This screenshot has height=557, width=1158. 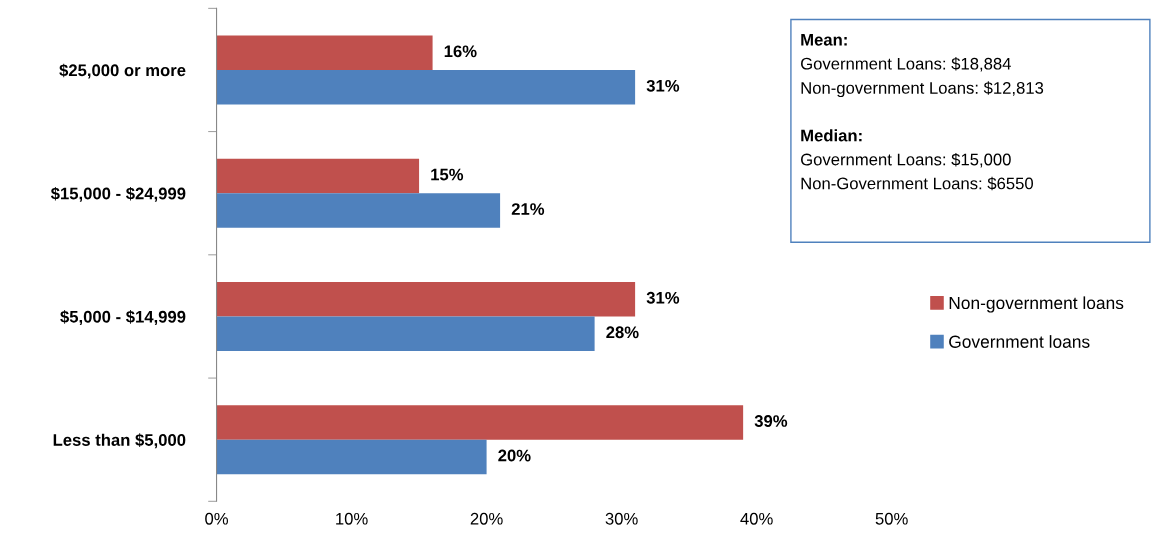 What do you see at coordinates (514, 455) in the screenshot?
I see `data-label: 20%` at bounding box center [514, 455].